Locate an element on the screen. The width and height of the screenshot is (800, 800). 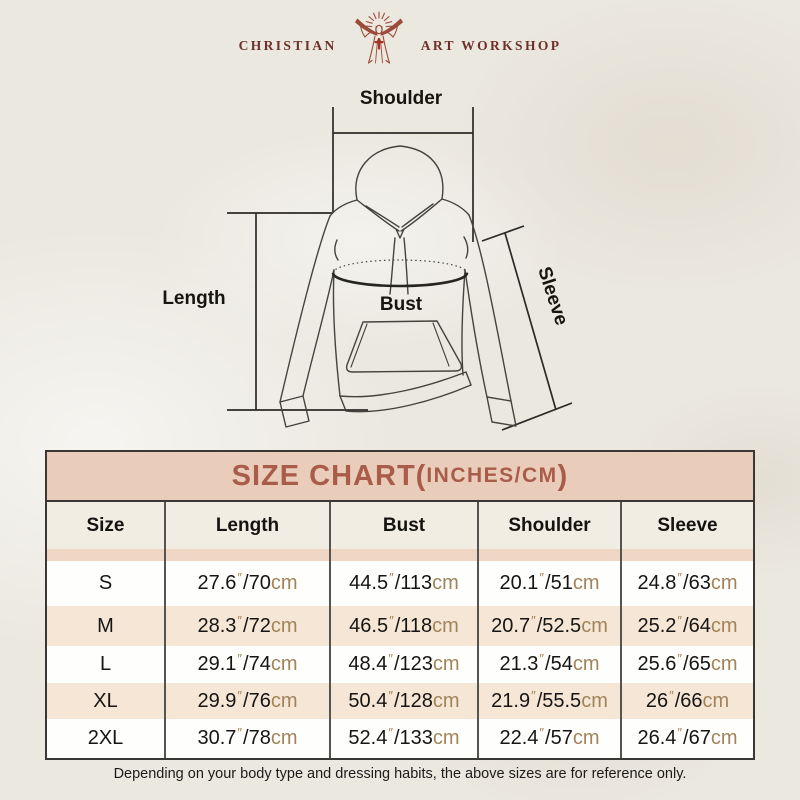
length-label: Length is located at coordinates (193, 298).